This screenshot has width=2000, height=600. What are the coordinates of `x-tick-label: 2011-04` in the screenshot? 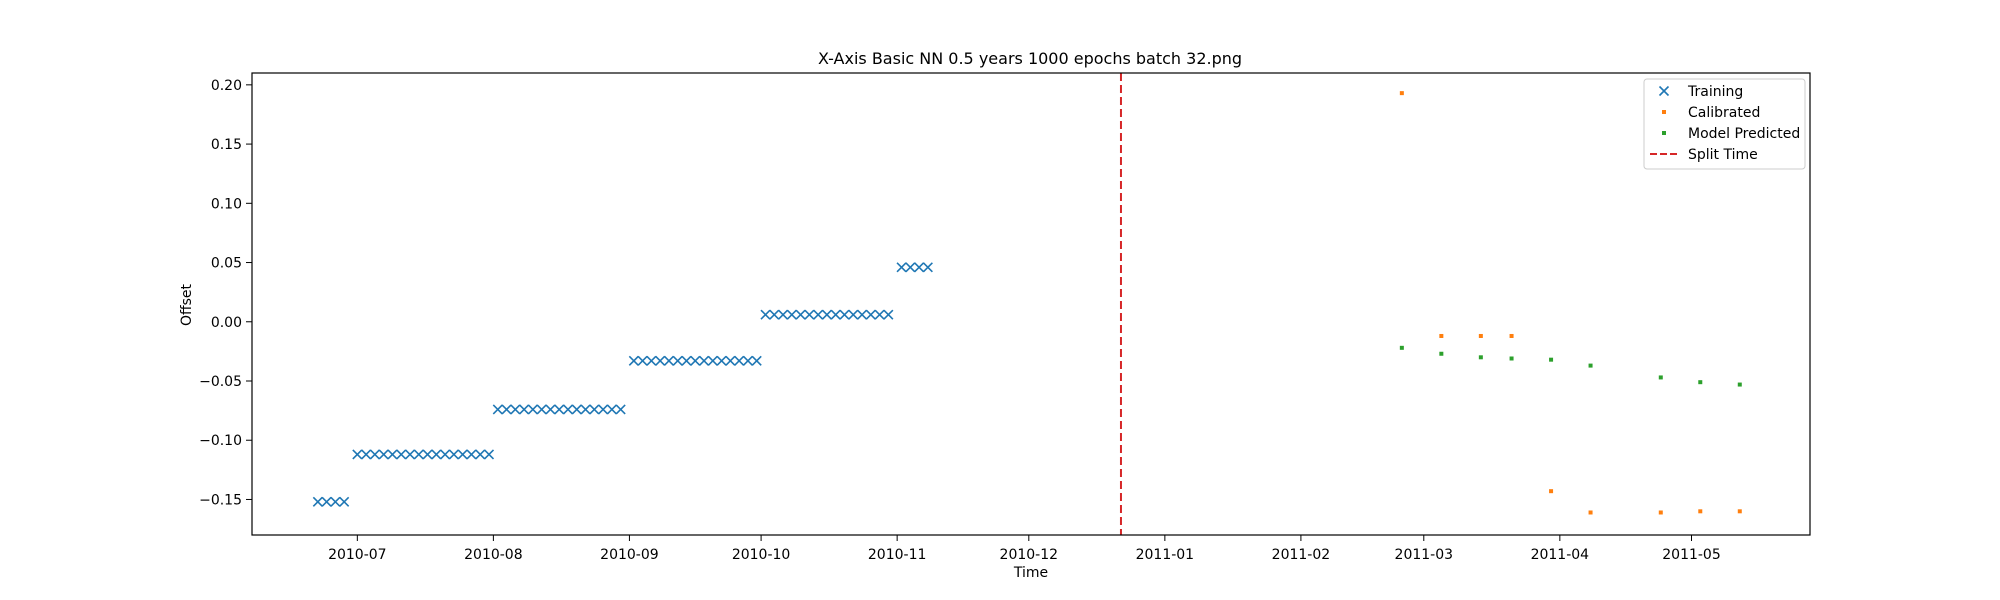 It's located at (1560, 555).